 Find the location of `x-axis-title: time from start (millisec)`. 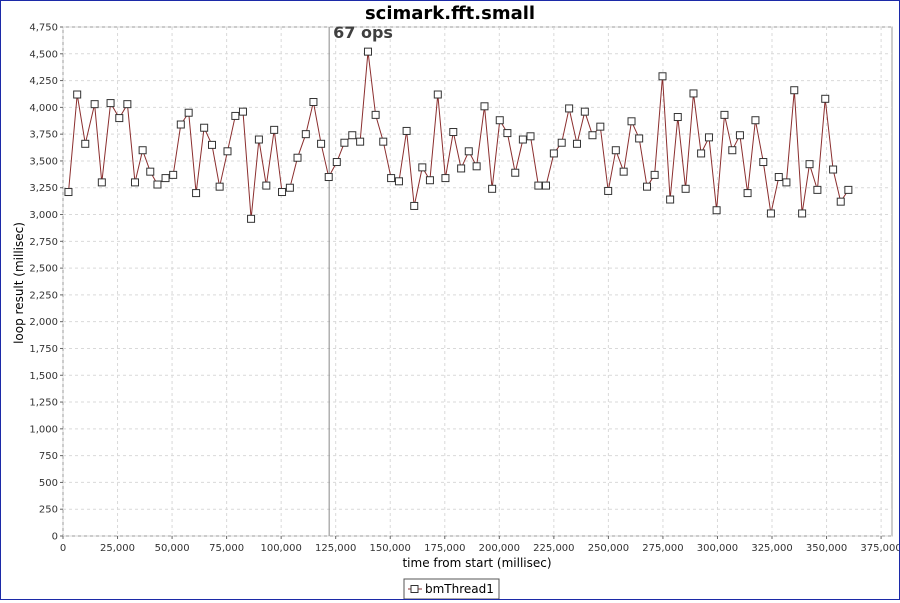

x-axis-title: time from start (millisec) is located at coordinates (476, 563).